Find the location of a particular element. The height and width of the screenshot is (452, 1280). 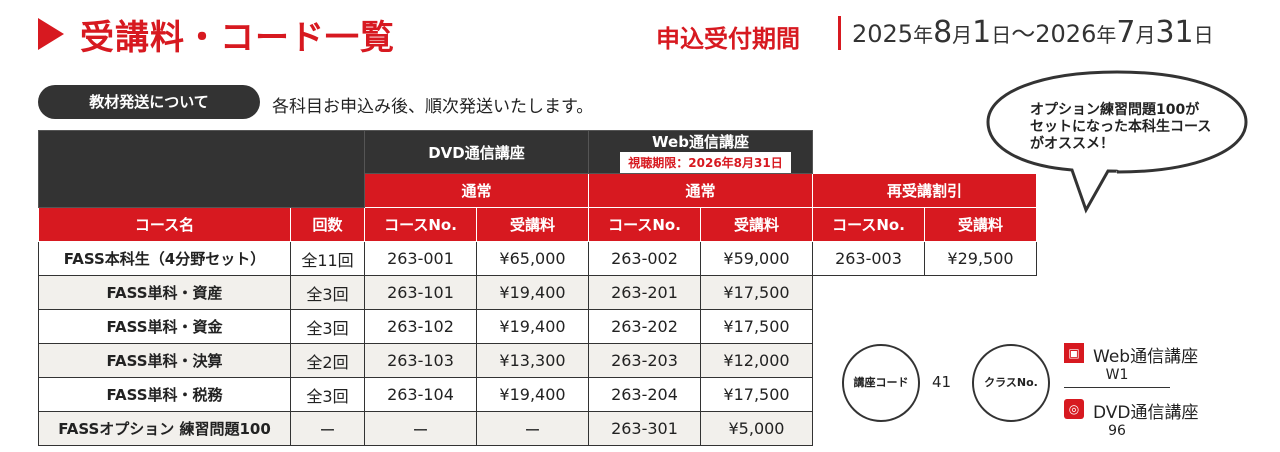

header-sessions: 回数 is located at coordinates (327, 224).